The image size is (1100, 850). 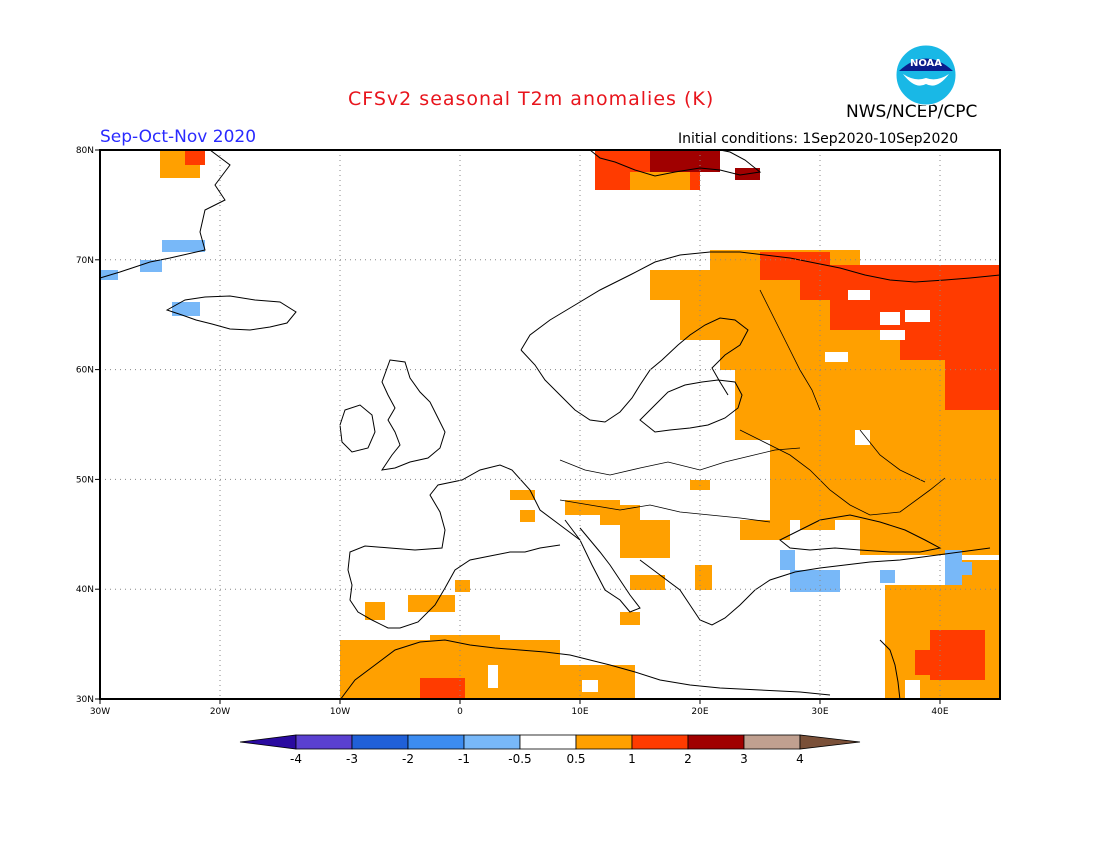 I want to click on map-title: CFSv2 seasonal T2m anomalies (K), so click(x=531, y=99).